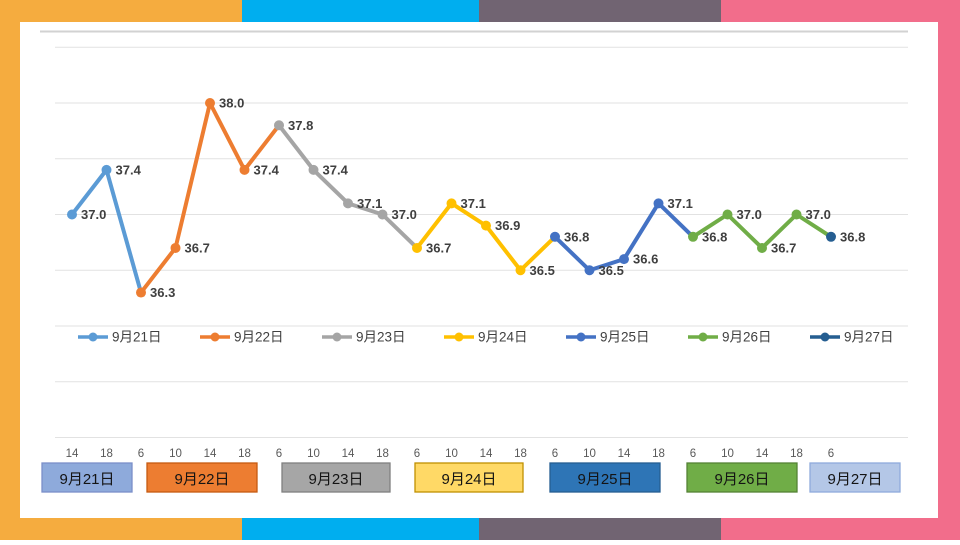 This screenshot has width=960, height=545. I want to click on day-axis-box: 9月24日, so click(469, 477).